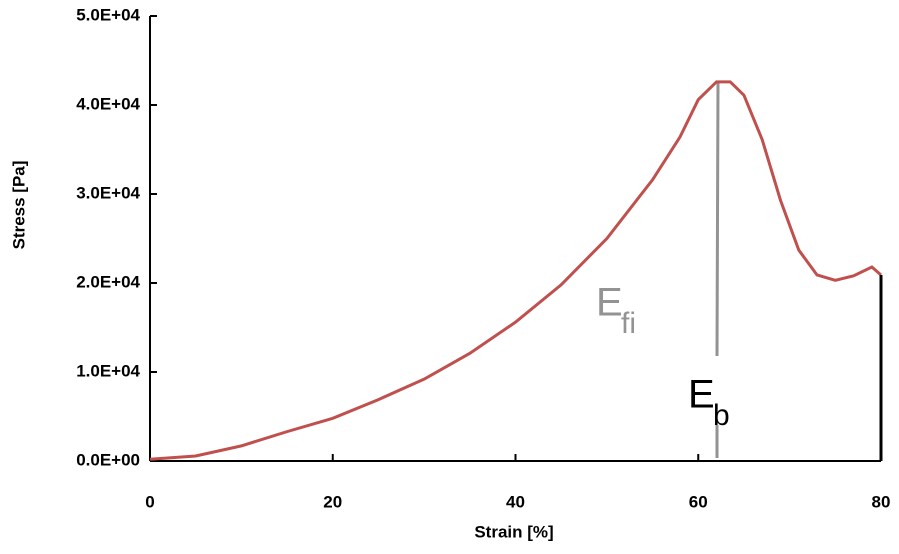  I want to click on y-tick-label: 3.0E+04, so click(108, 192).